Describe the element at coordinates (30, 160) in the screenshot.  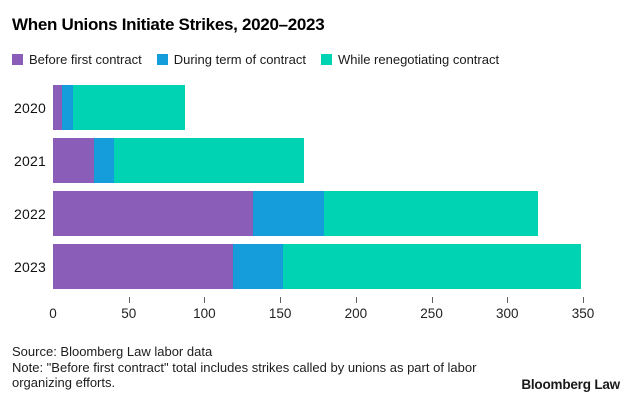
I see `year-label: 2021` at that location.